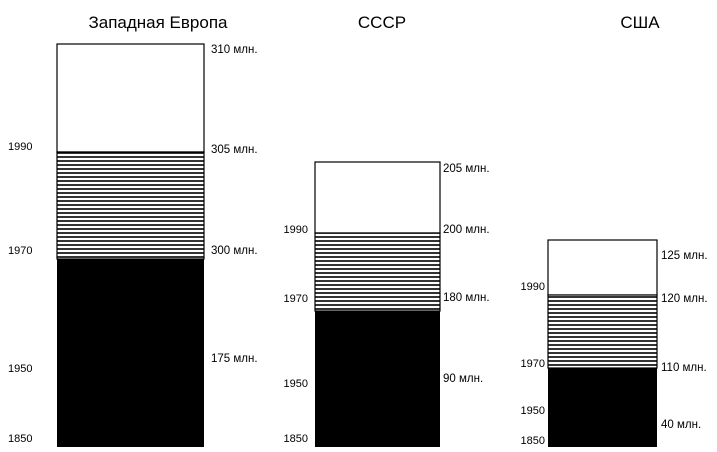 This screenshot has width=717, height=452. What do you see at coordinates (234, 50) in the screenshot?
I see `value-label: 310 млн.` at bounding box center [234, 50].